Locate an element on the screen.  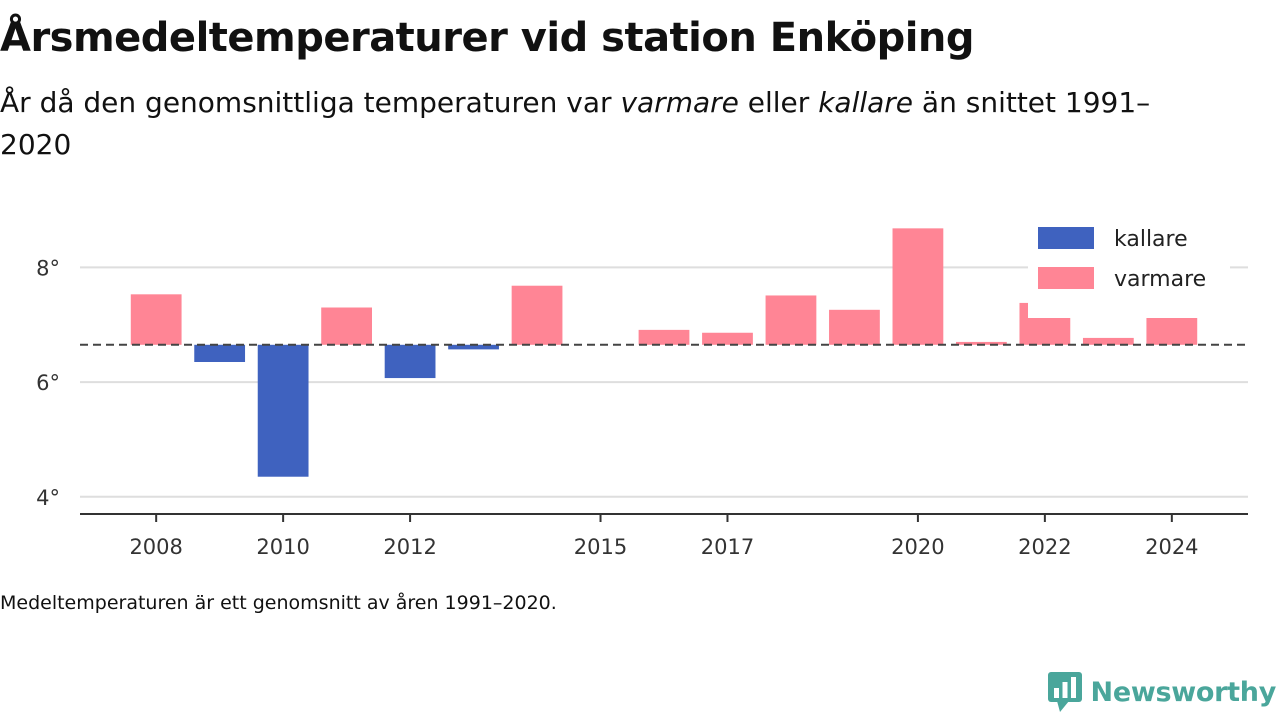
legend-label-kallare: kallare is located at coordinates (1151, 239).